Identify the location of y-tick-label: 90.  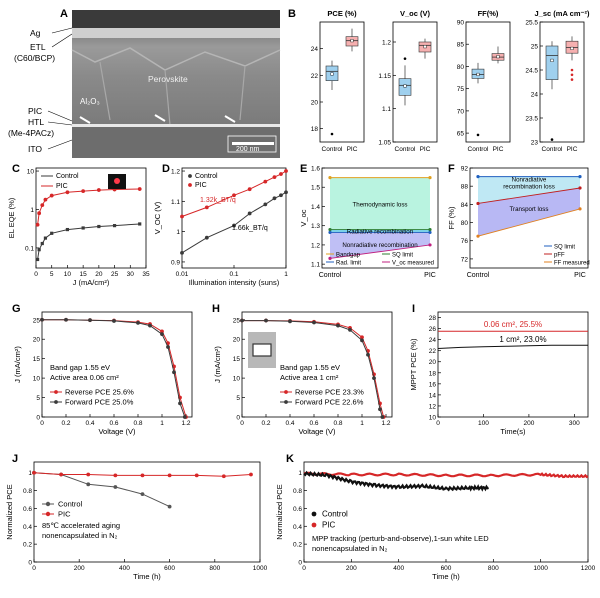
(461, 23).